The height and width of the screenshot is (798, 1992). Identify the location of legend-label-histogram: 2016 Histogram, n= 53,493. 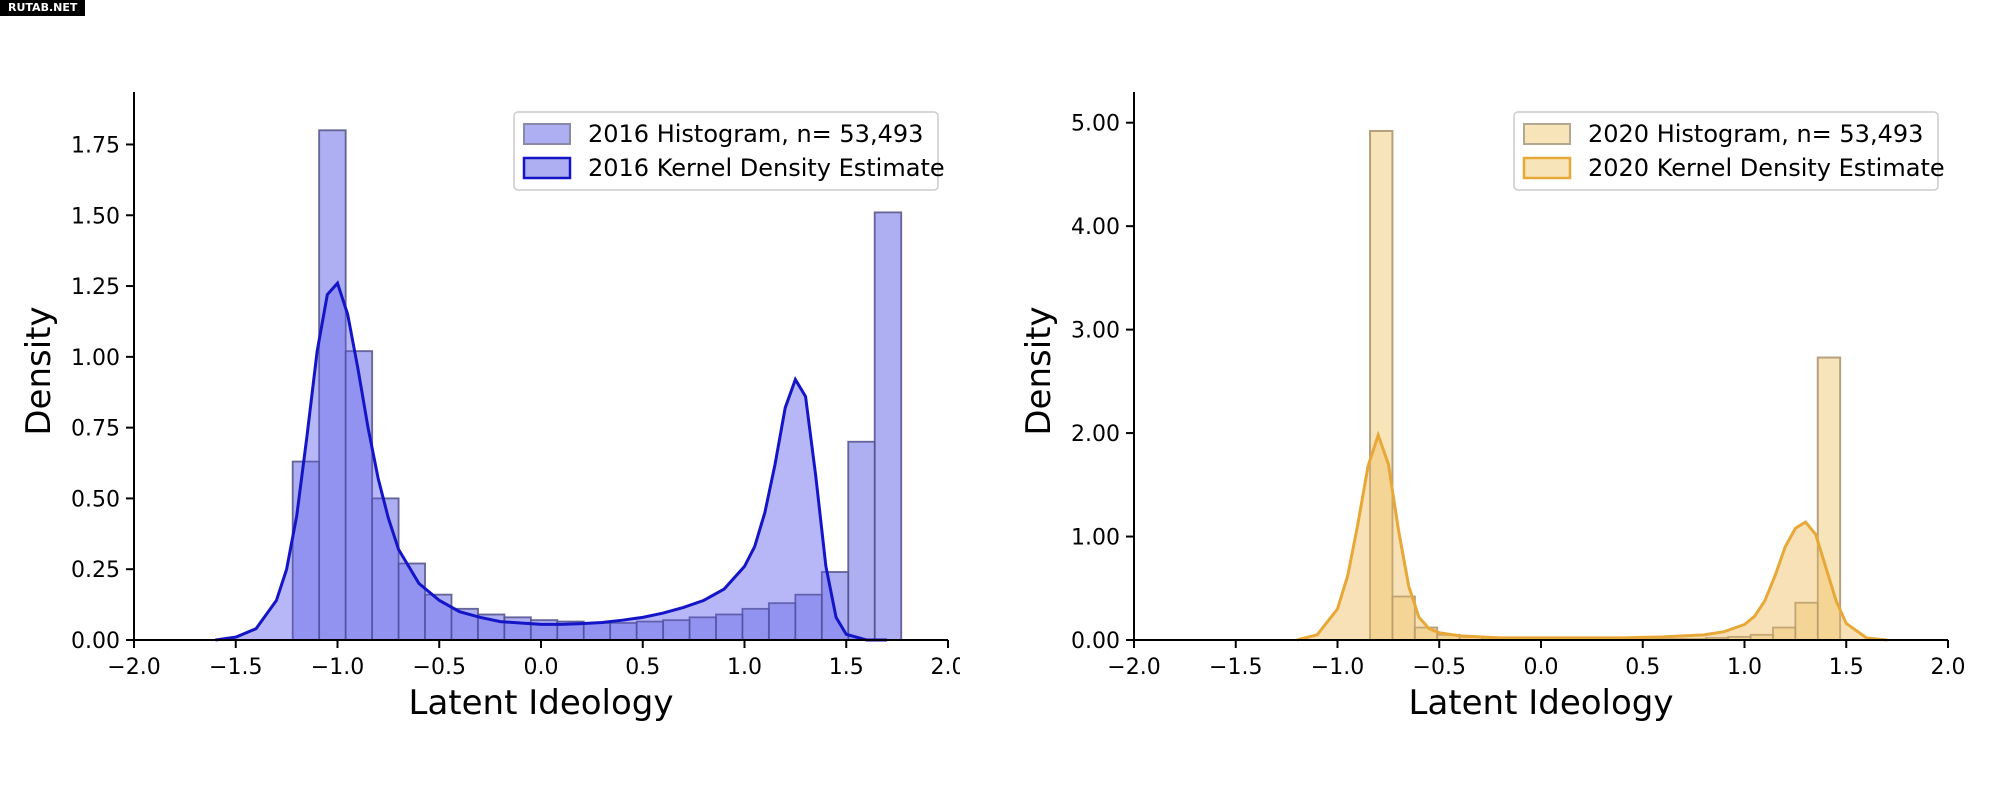
(755, 134).